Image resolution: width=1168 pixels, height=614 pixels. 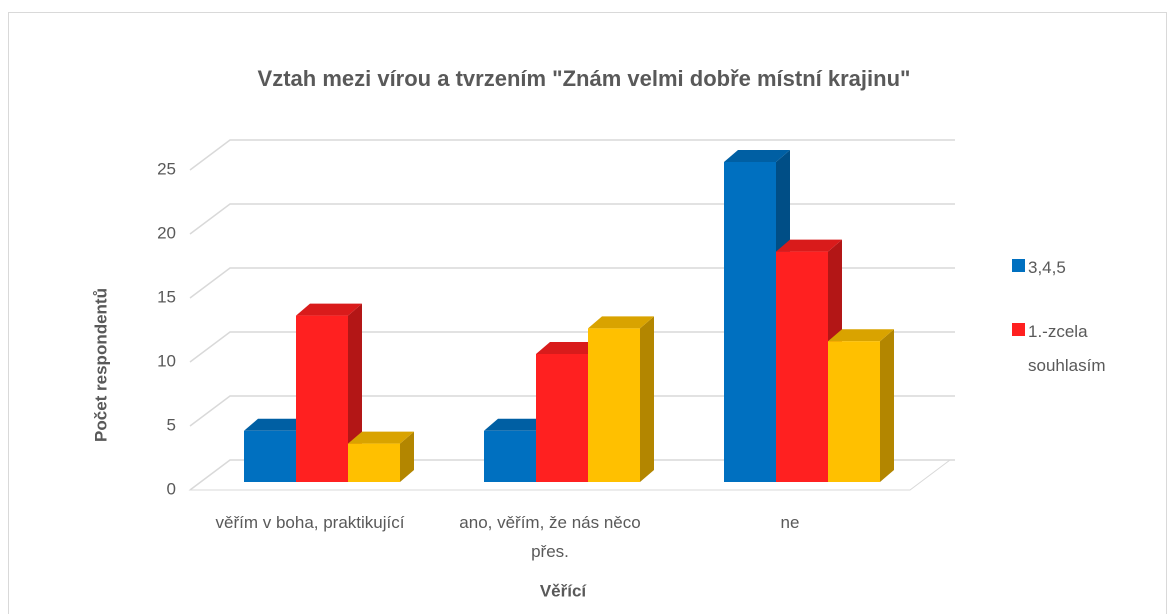 What do you see at coordinates (171, 488) in the screenshot?
I see `y-tick-label: 0` at bounding box center [171, 488].